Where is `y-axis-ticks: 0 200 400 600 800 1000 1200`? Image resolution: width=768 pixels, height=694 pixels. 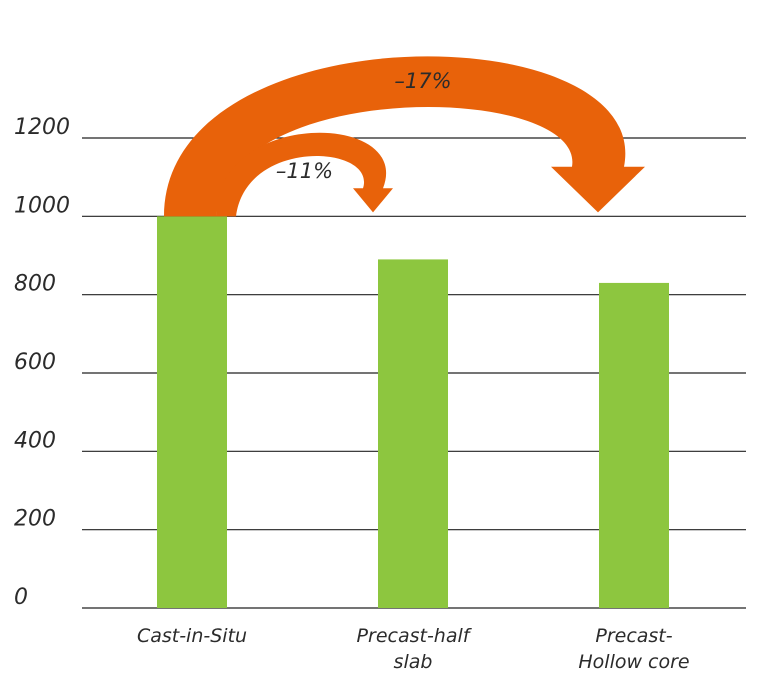 y-axis-ticks: 0 200 400 600 800 1000 1200 is located at coordinates (42, 362).